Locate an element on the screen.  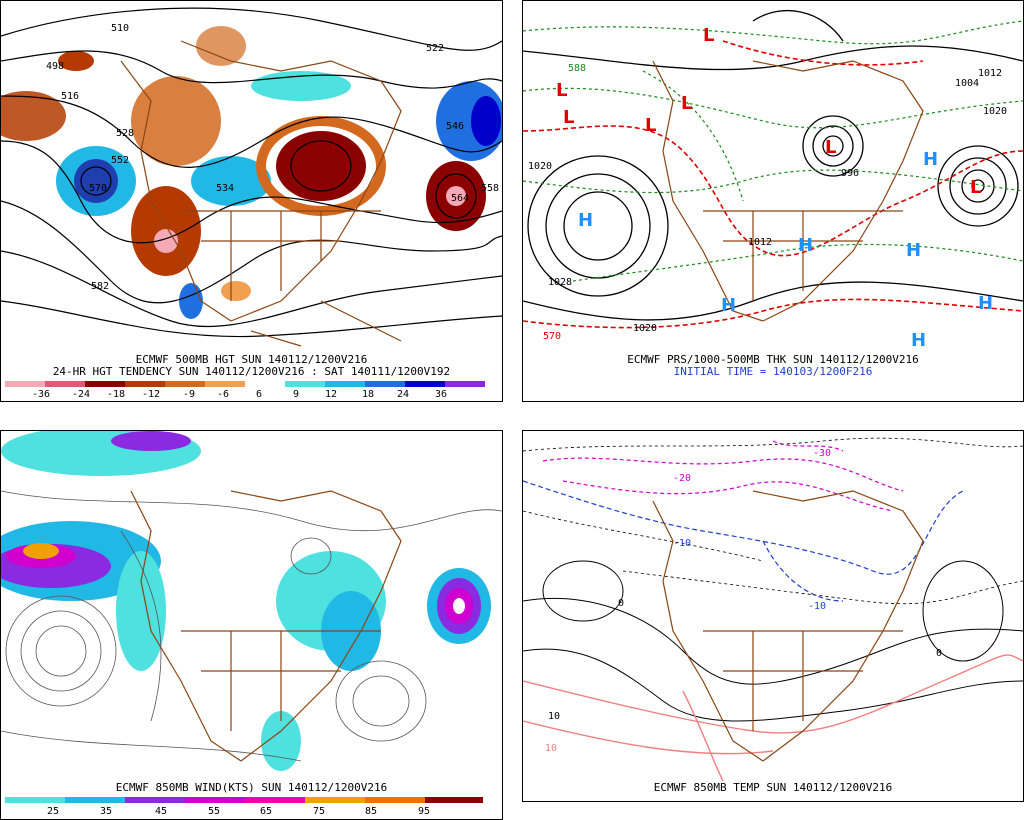
tick-label: 55 is located at coordinates (214, 811).